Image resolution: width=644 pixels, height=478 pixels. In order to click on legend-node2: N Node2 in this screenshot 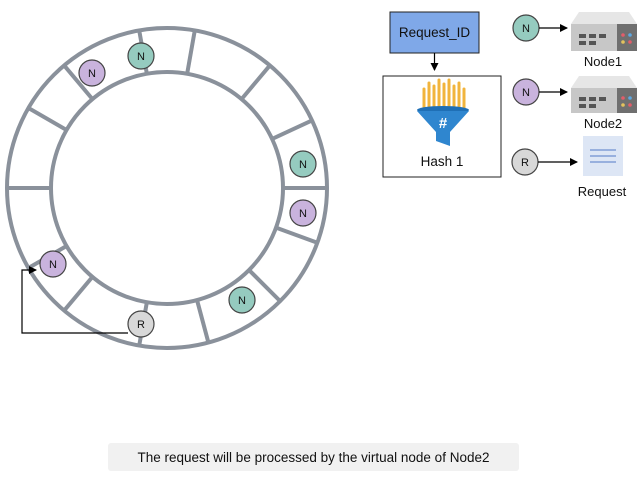, I will do `click(574, 103)`.